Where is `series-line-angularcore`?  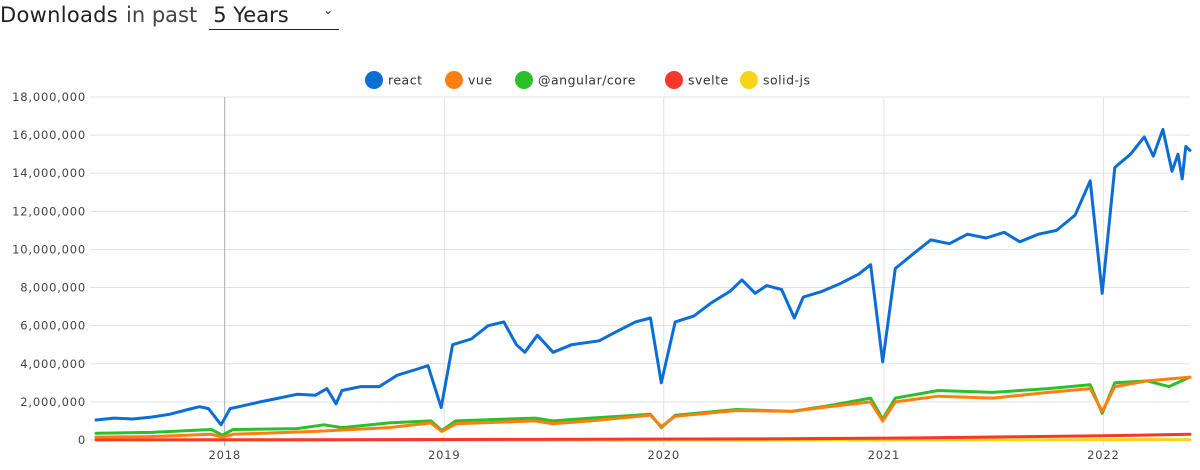
series-line-angularcore is located at coordinates (643, 406).